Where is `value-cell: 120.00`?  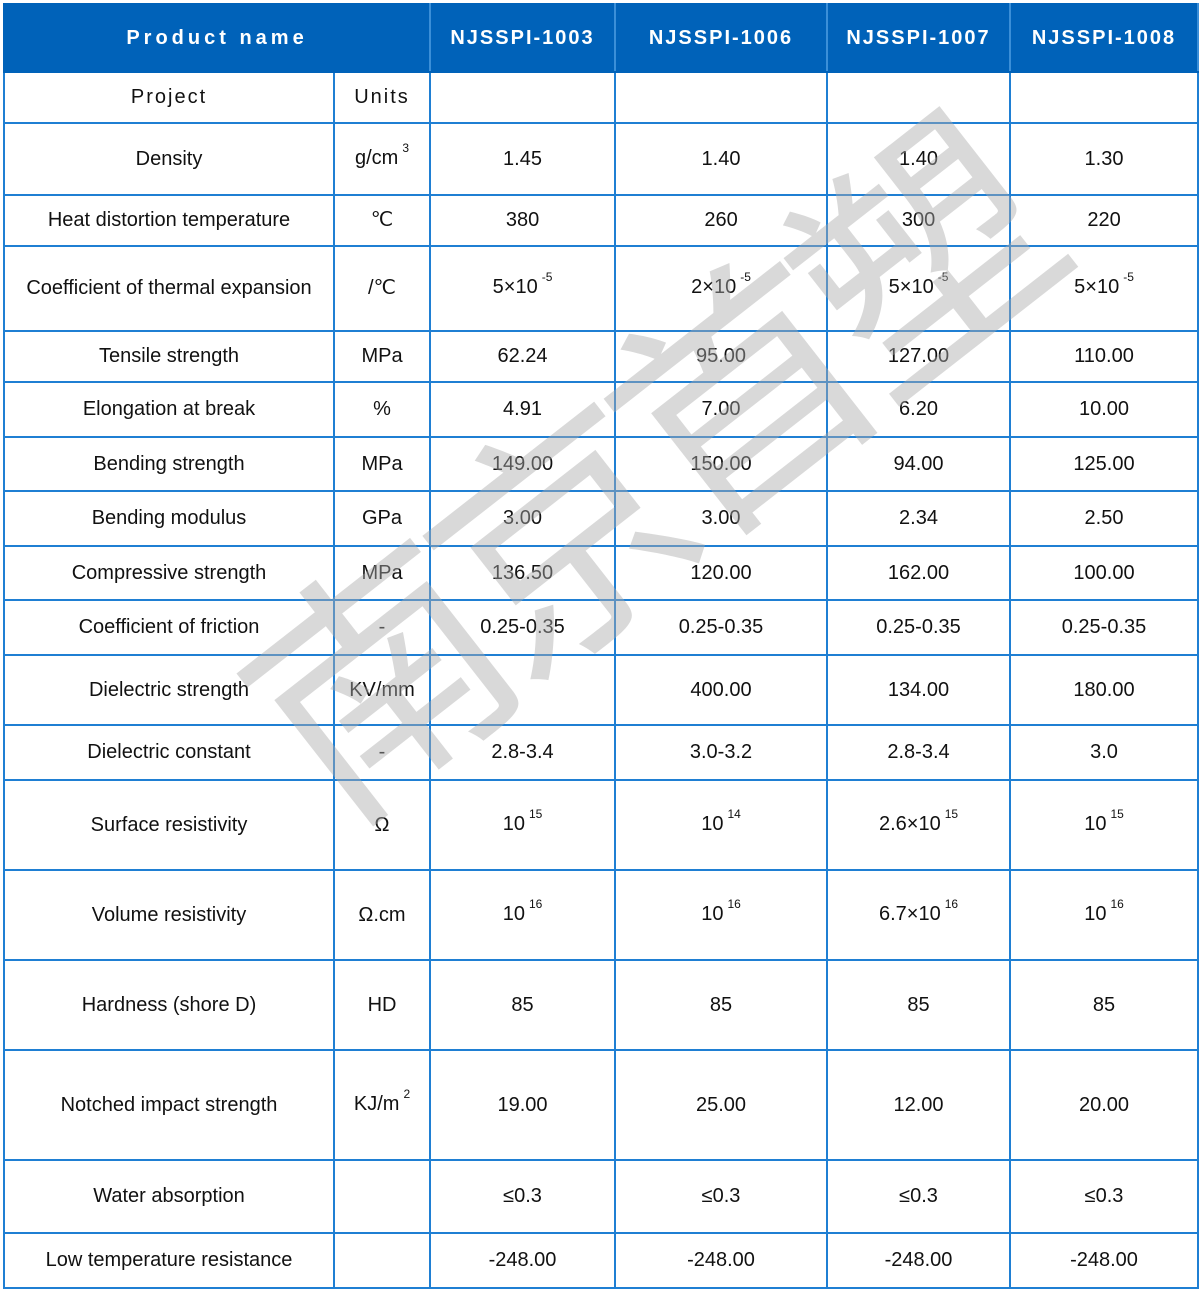
value-cell: 120.00 is located at coordinates (721, 573).